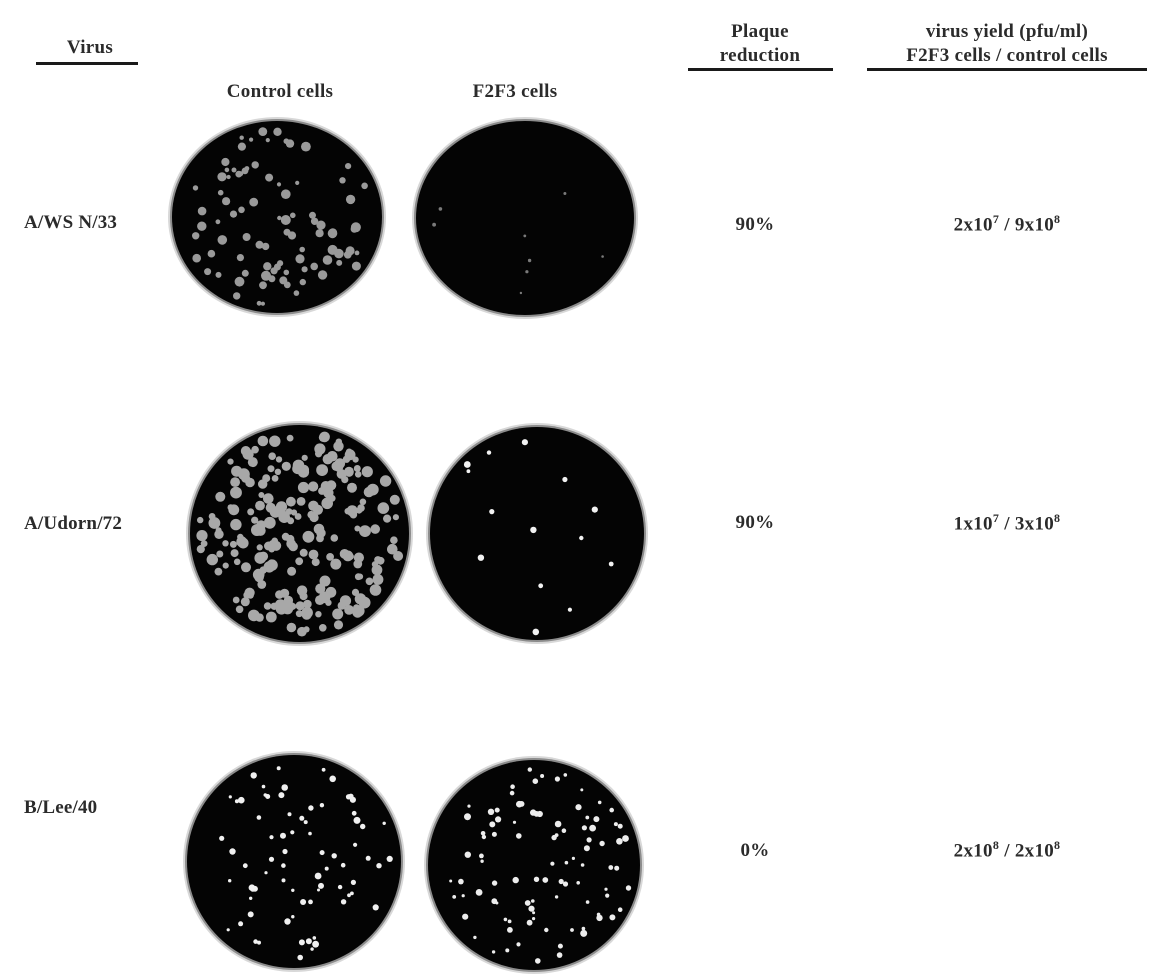 This screenshot has height=975, width=1149. I want to click on yield-f2f3-exponent: 7, so click(996, 219).